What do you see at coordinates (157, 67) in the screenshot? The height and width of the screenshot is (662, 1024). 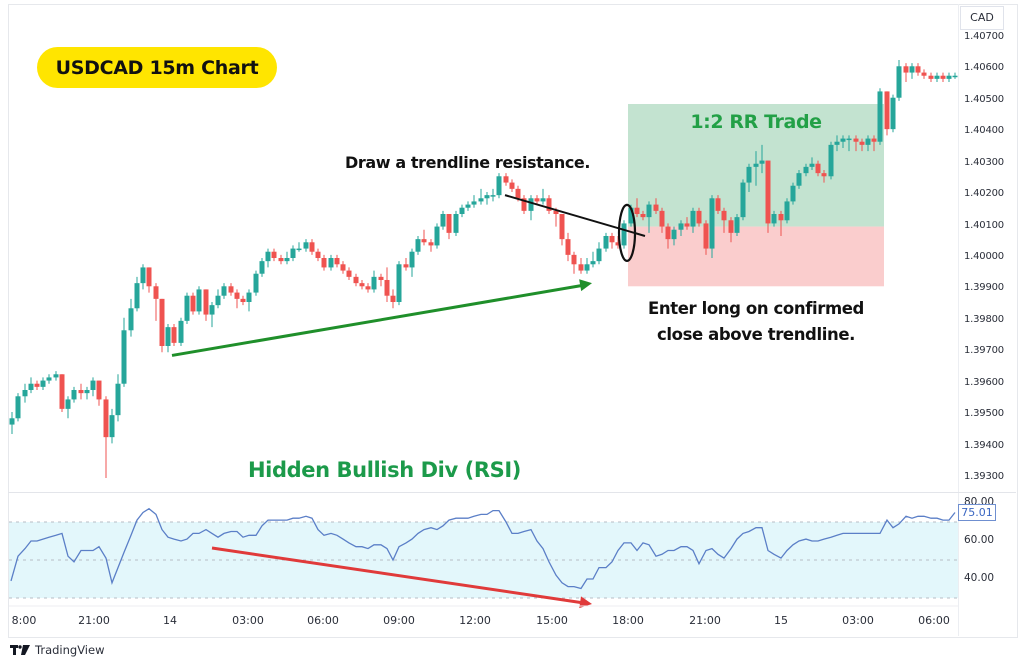 I see `chart-title: USDCAD 15m Chart` at bounding box center [157, 67].